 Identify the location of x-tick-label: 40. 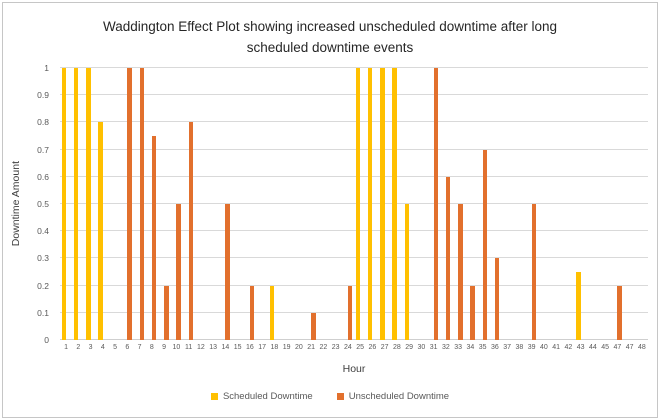
(543, 347).